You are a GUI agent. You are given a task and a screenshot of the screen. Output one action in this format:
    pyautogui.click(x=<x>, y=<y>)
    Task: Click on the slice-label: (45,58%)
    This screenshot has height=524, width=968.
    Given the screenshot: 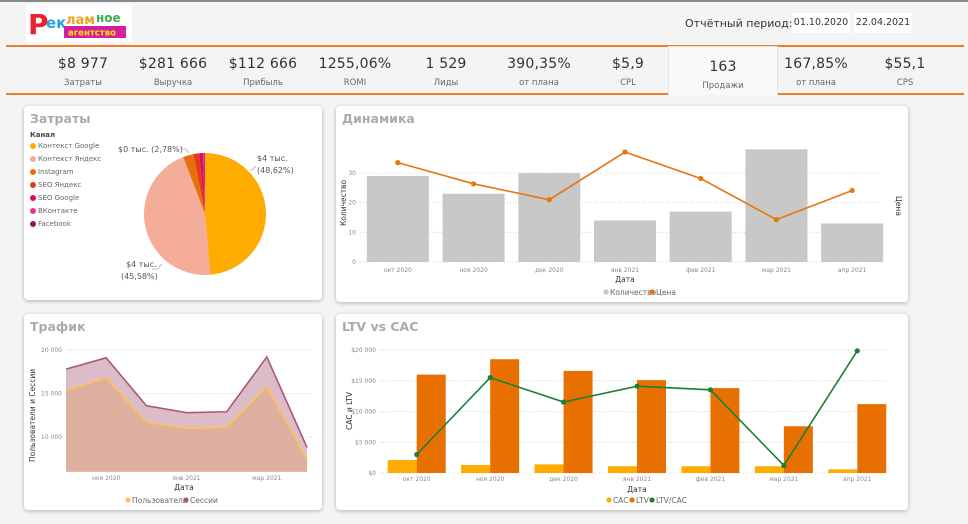 What is the action you would take?
    pyautogui.click(x=139, y=276)
    